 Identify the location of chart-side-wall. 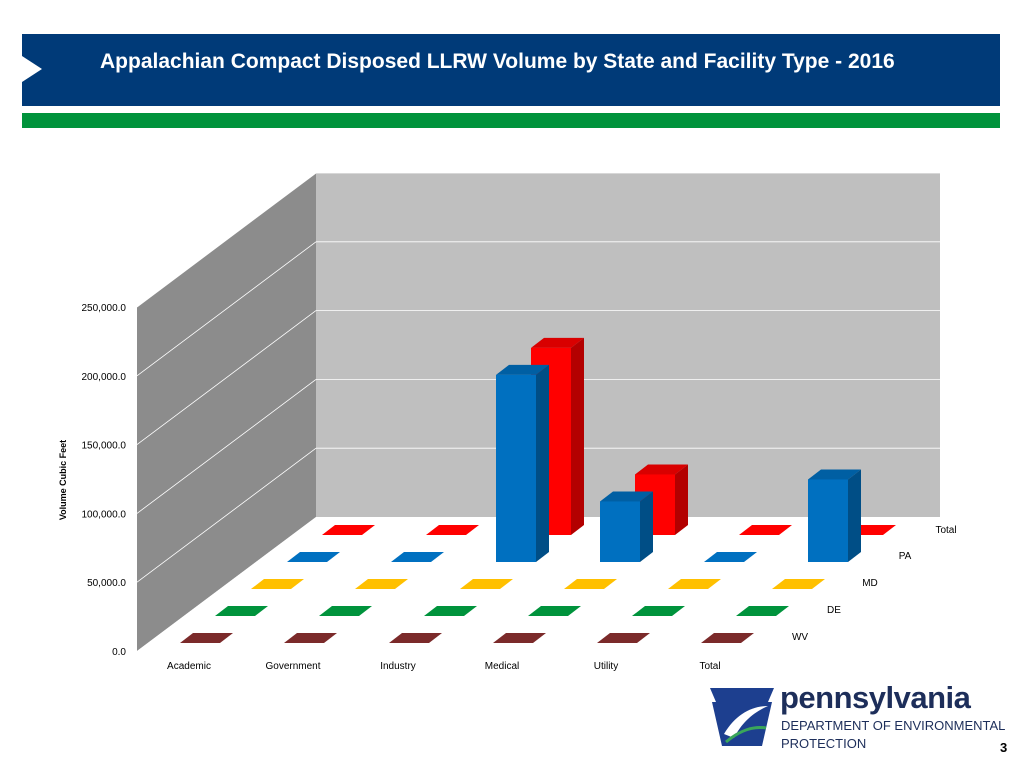
(226, 412).